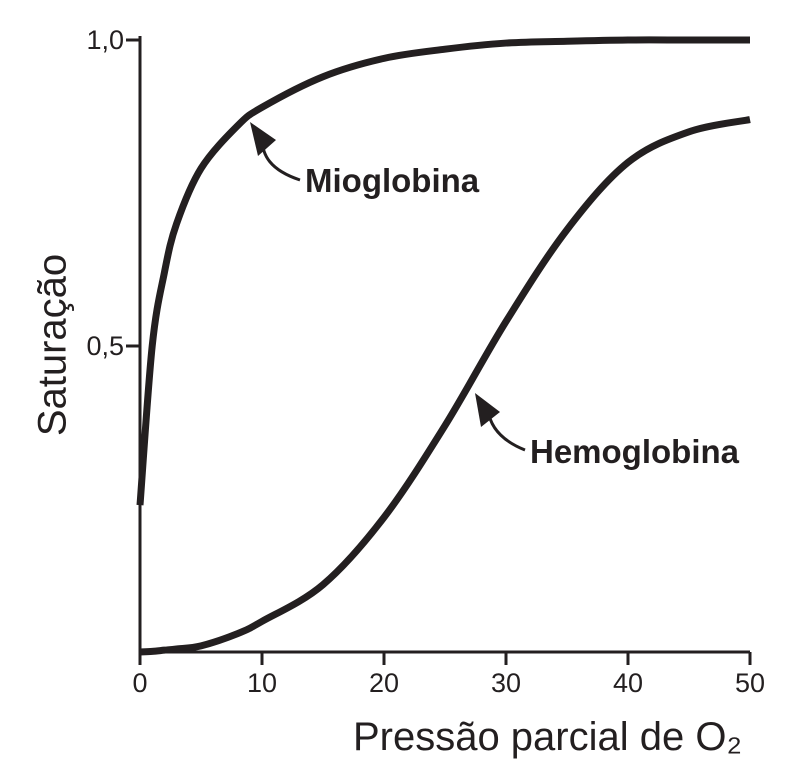  What do you see at coordinates (547, 737) in the screenshot?
I see `x-axis-title: Pressão parcial de O₂` at bounding box center [547, 737].